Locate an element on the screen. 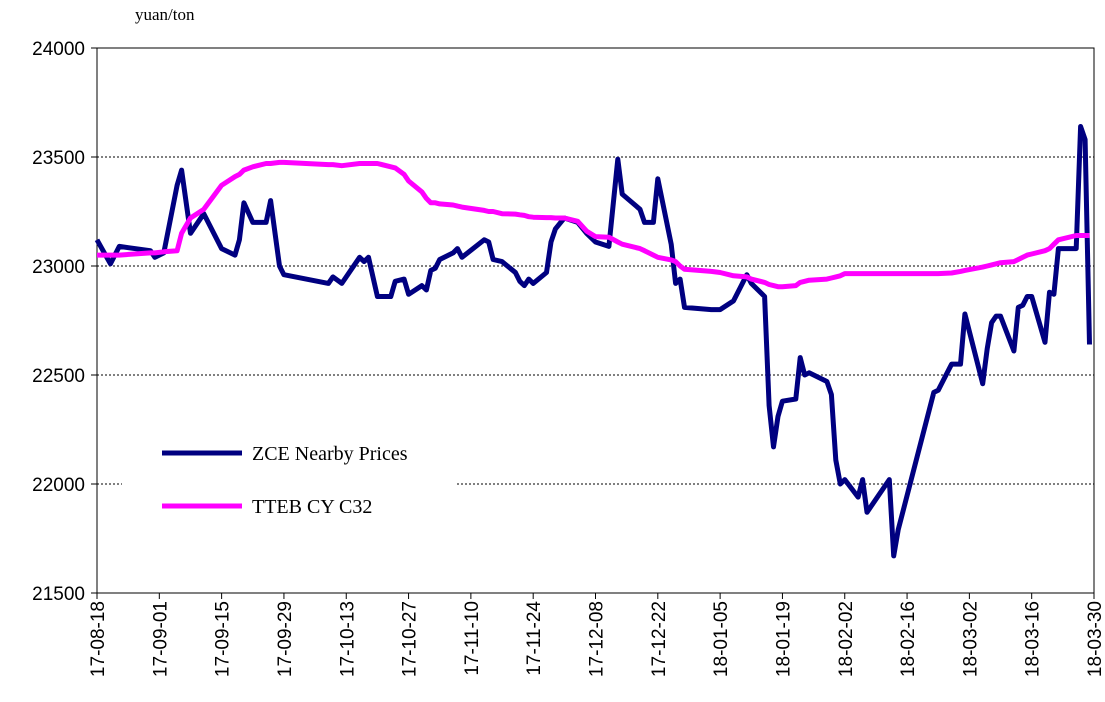 The width and height of the screenshot is (1105, 702). x-tick-label: 17-09-01 is located at coordinates (160, 639).